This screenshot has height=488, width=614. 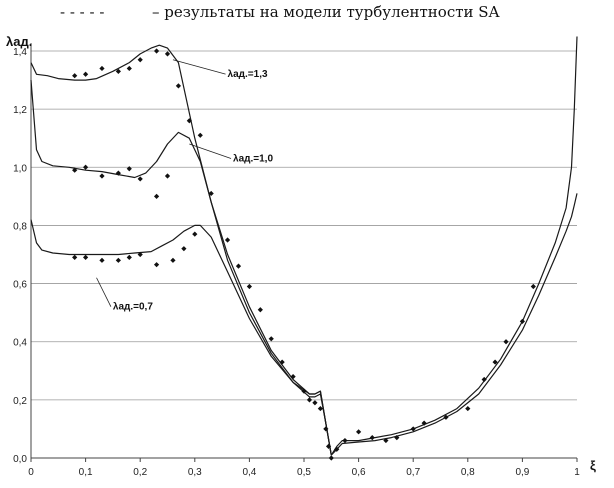 I want to click on y-tick-label: 1,2, so click(x=20, y=110).